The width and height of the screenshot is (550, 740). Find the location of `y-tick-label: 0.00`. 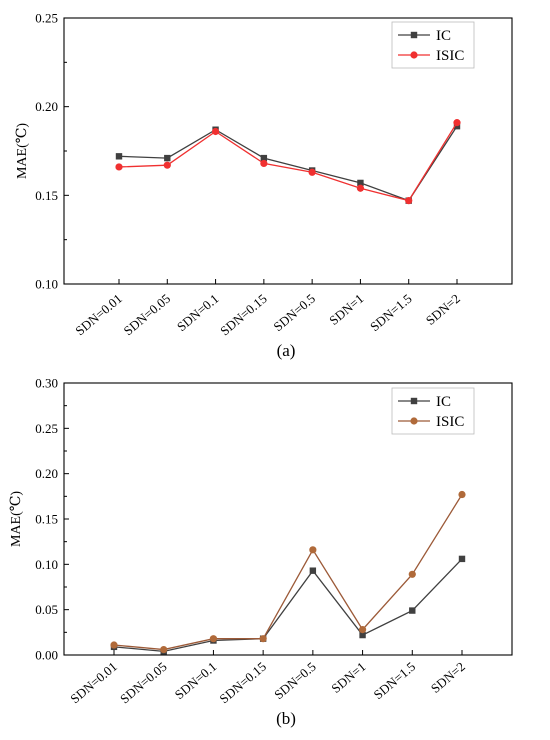

y-tick-label: 0.00 is located at coordinates (46, 655).